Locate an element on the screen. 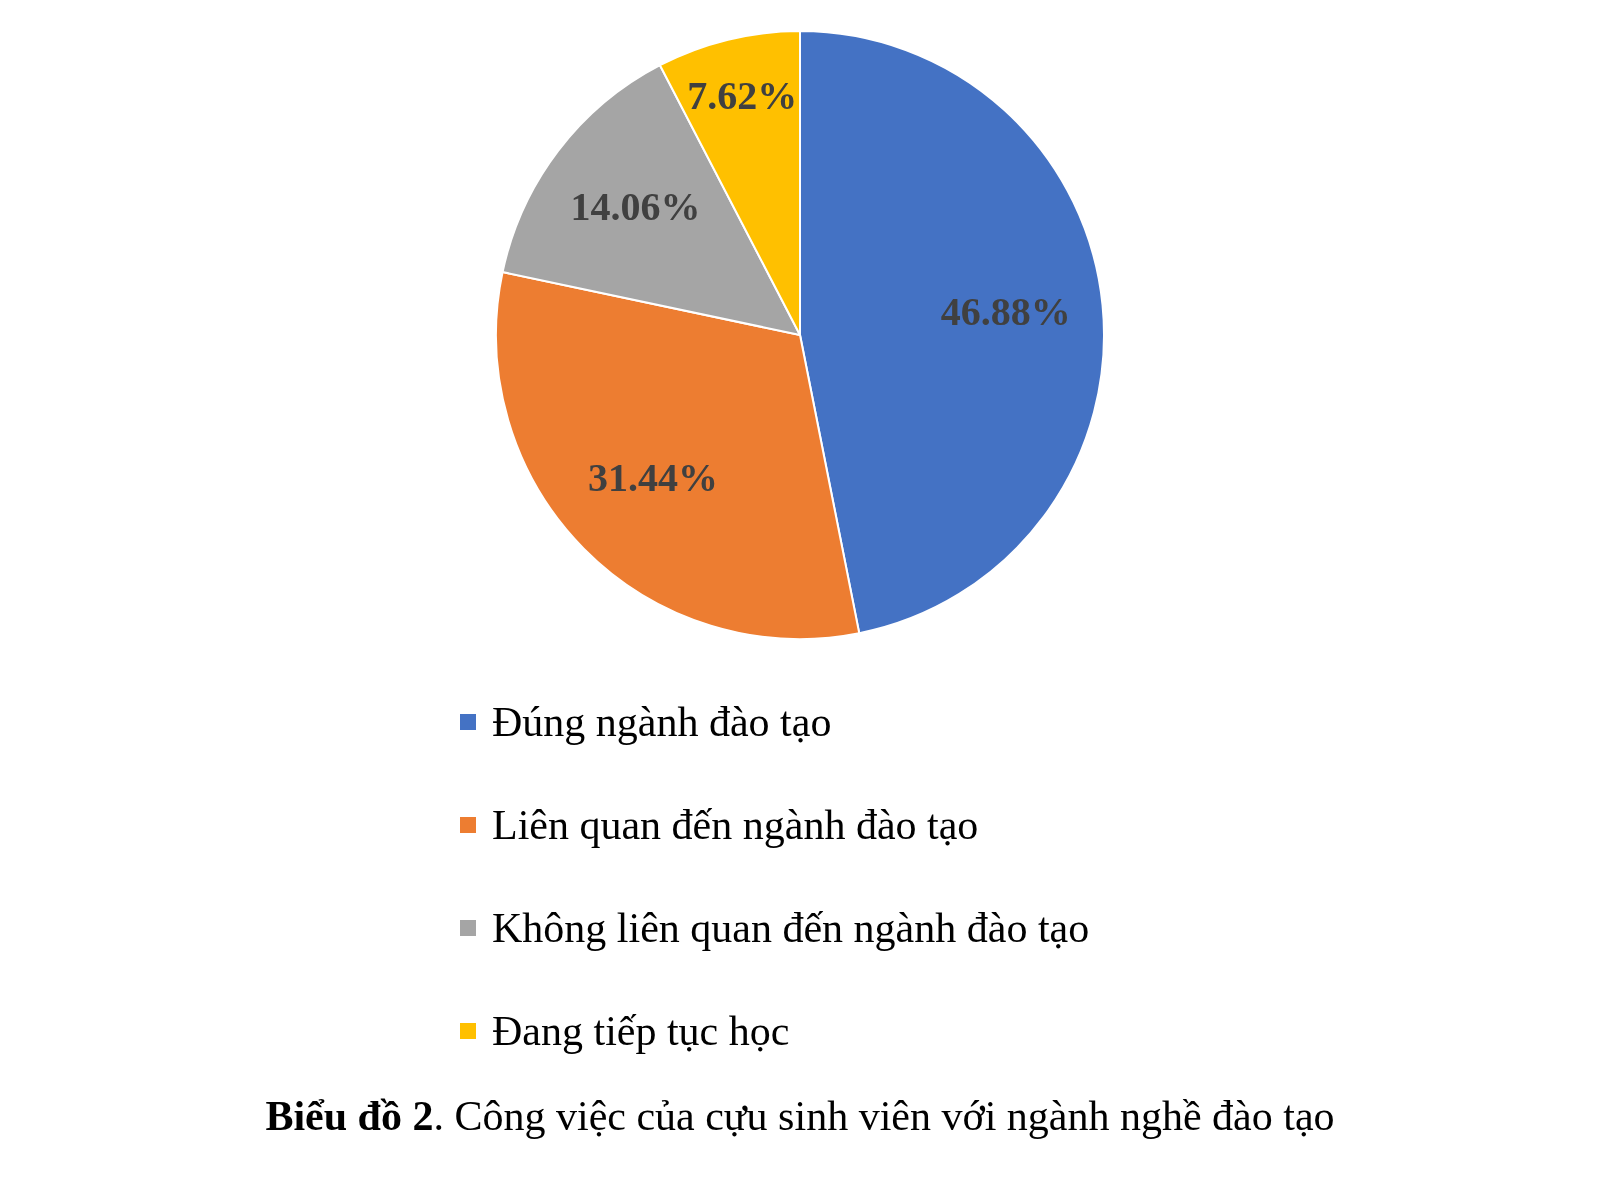  legend-label: Liên quan đến ngành đào tạo is located at coordinates (735, 824).